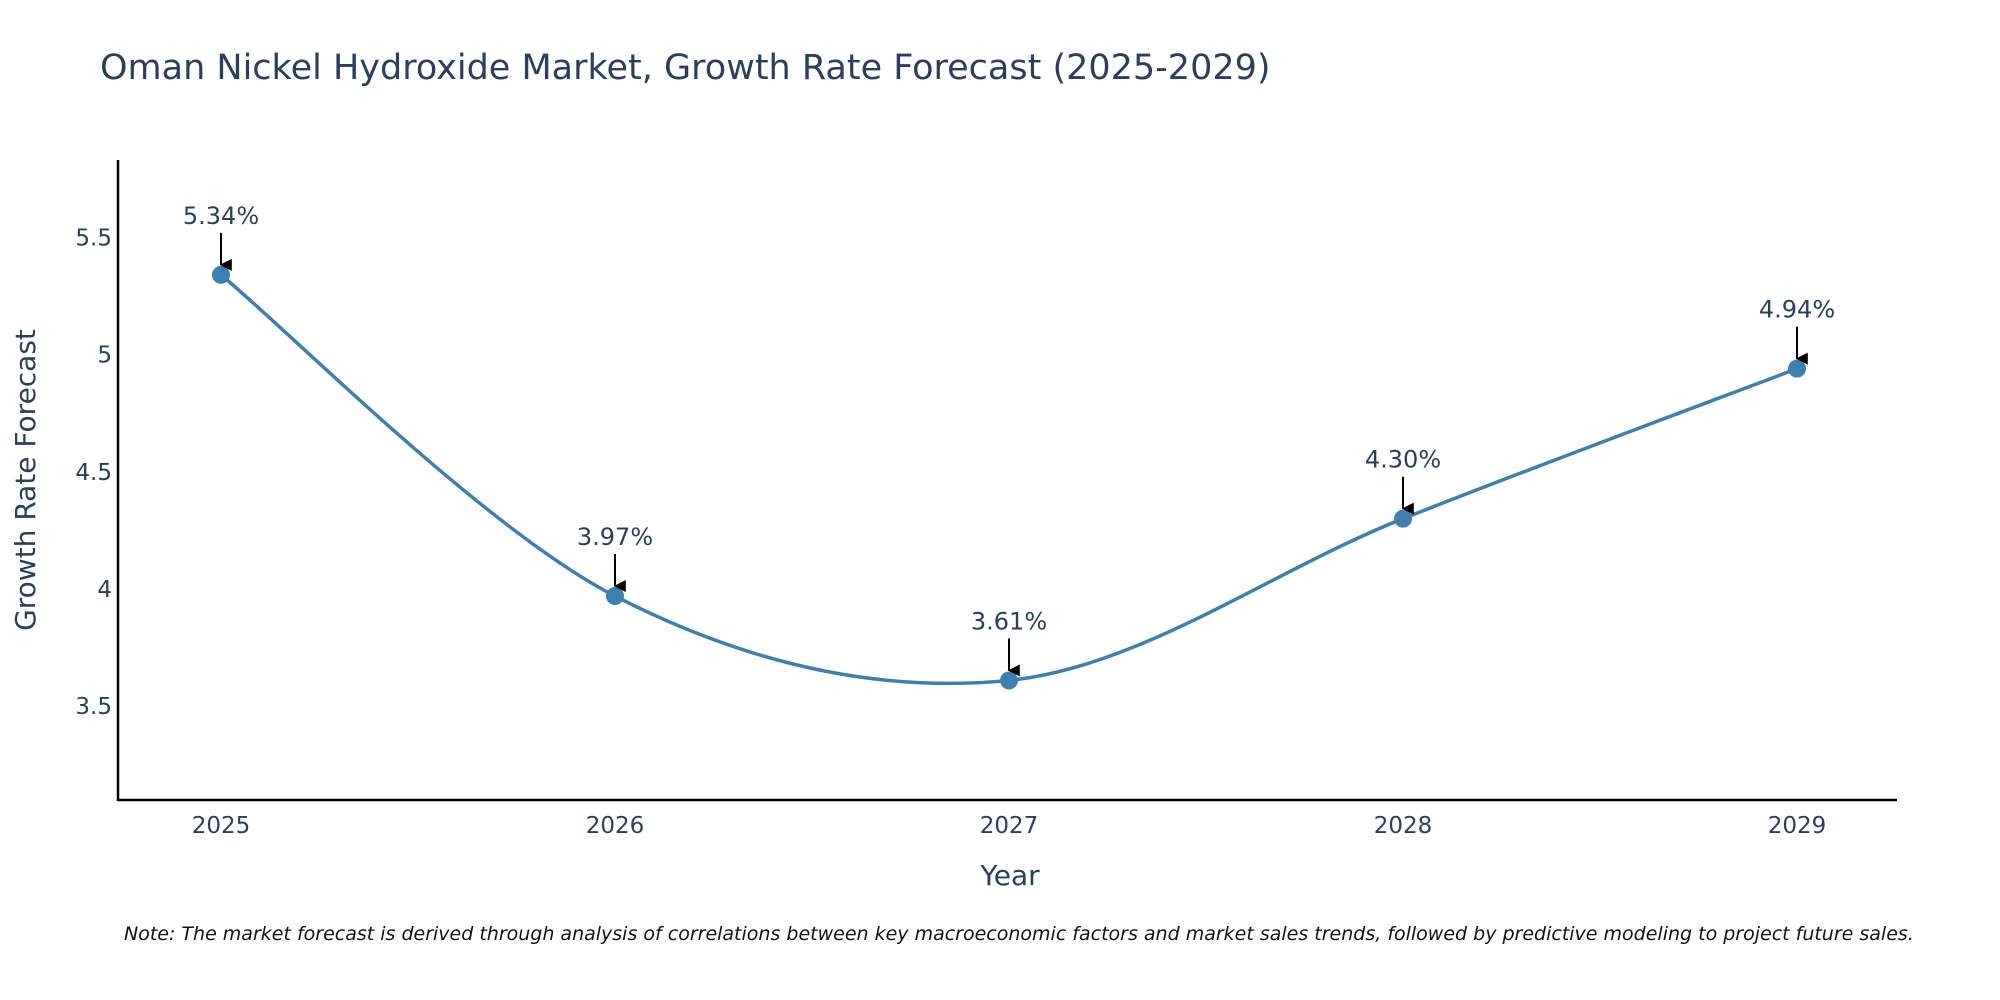 Image resolution: width=2000 pixels, height=1000 pixels. What do you see at coordinates (1403, 460) in the screenshot?
I see `data-label: 4.30%` at bounding box center [1403, 460].